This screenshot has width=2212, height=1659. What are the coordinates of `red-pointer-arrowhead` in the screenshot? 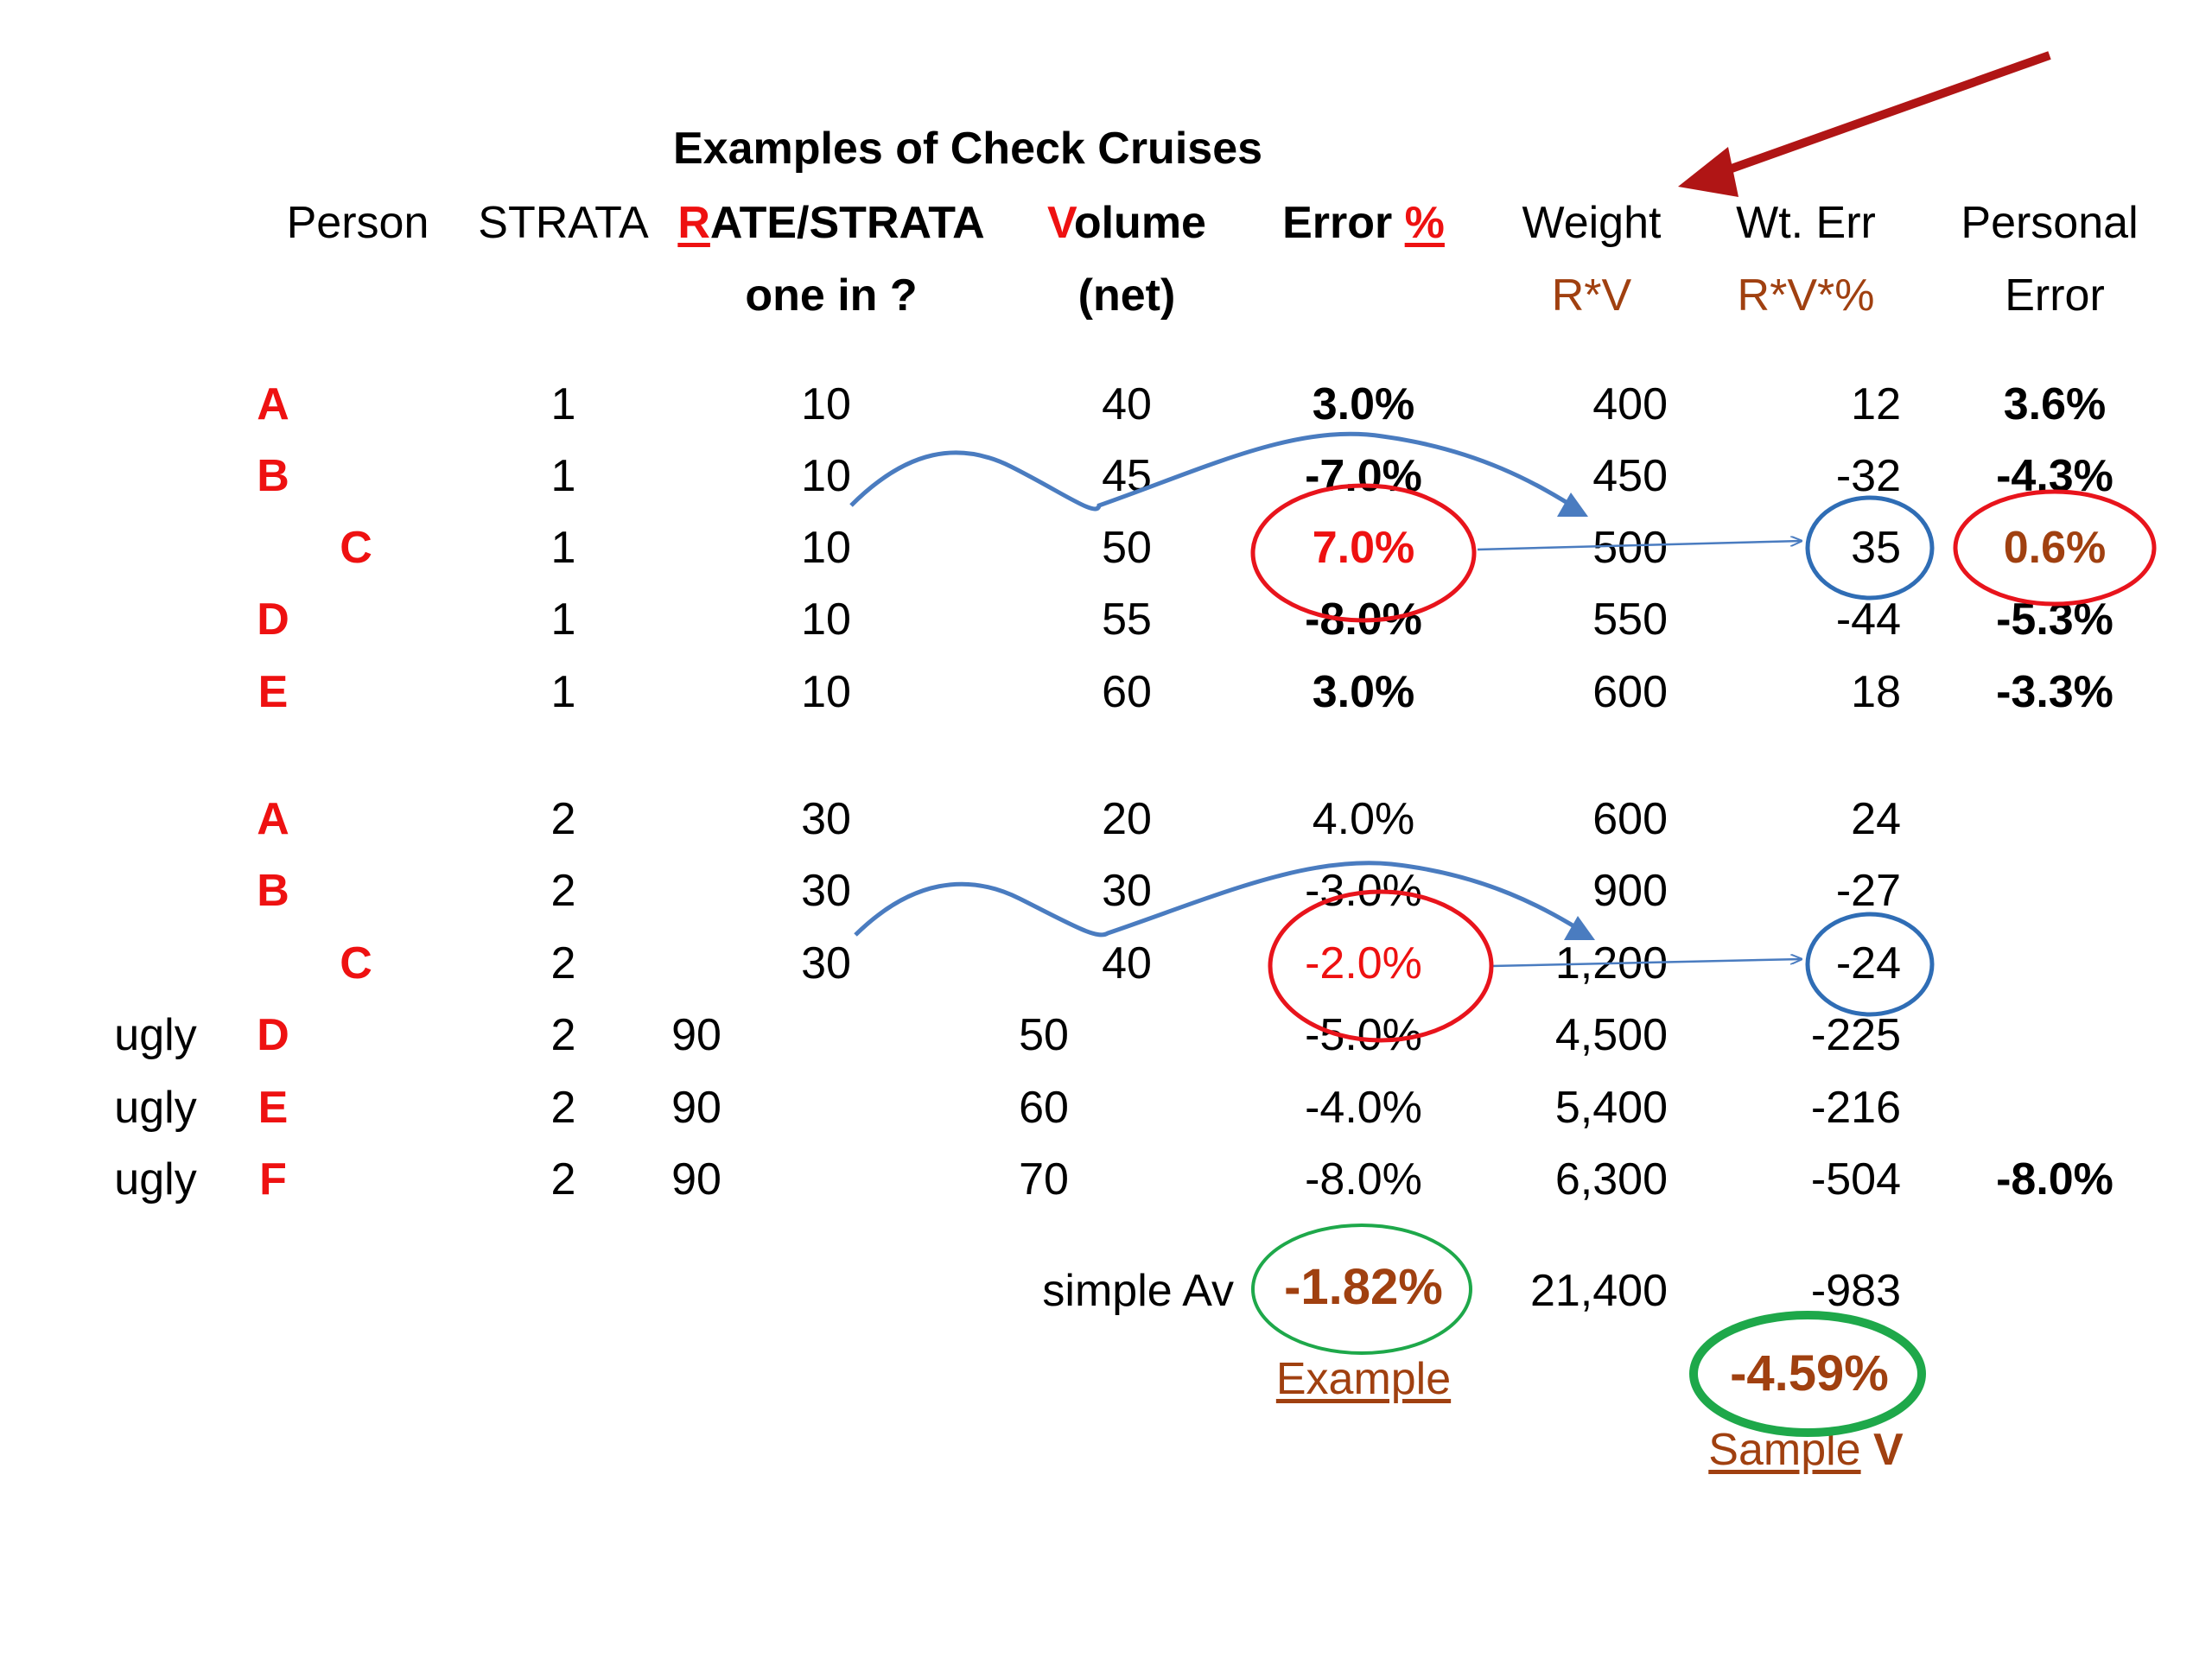 It's located at (1708, 172).